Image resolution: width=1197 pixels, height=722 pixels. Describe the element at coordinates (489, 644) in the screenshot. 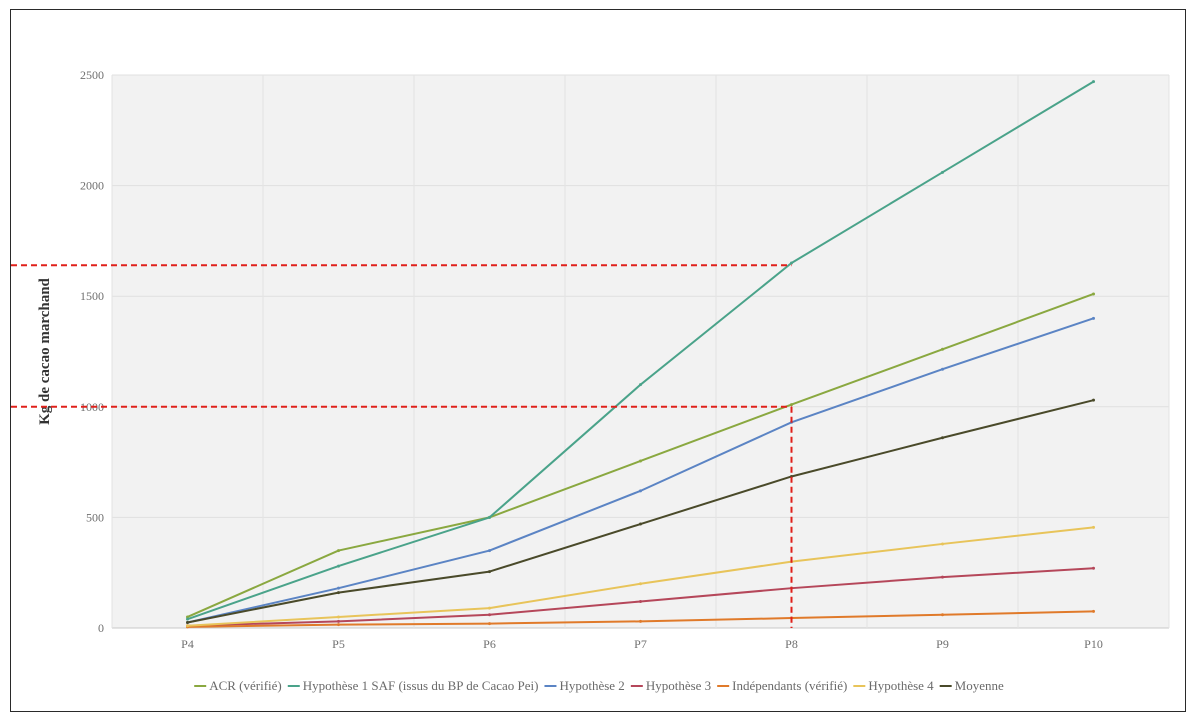

I see `x-tick-label: P6` at that location.